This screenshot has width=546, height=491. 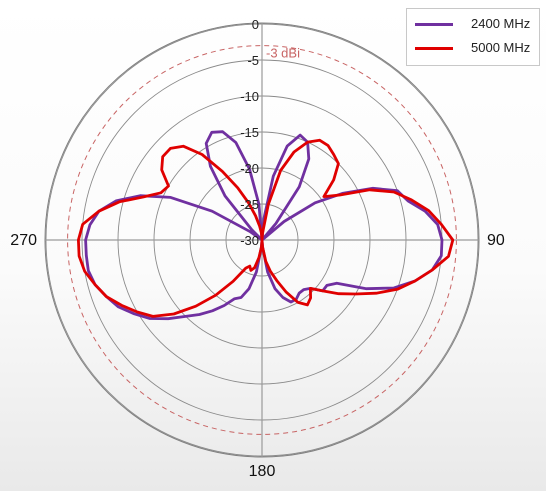 I want to click on legend-label-2400: 2400 MHz, so click(x=501, y=23).